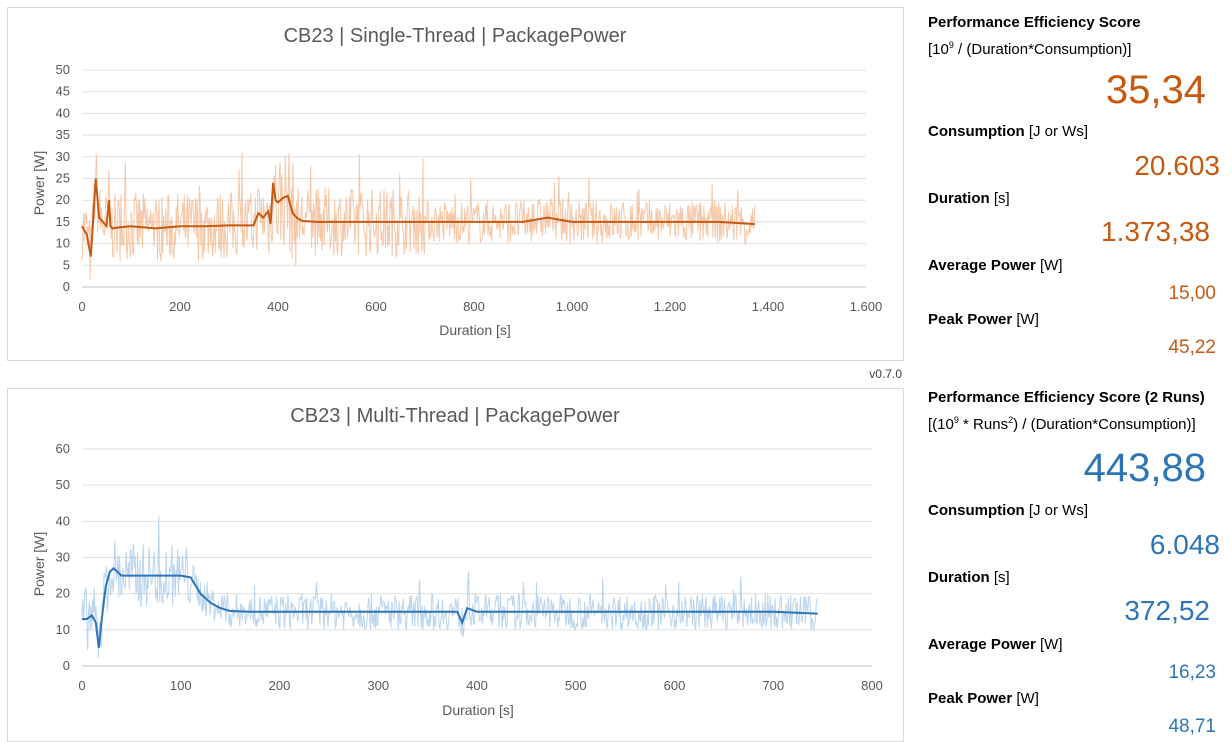 The width and height of the screenshot is (1232, 742). What do you see at coordinates (63, 448) in the screenshot?
I see `y-tick-label: 60` at bounding box center [63, 448].